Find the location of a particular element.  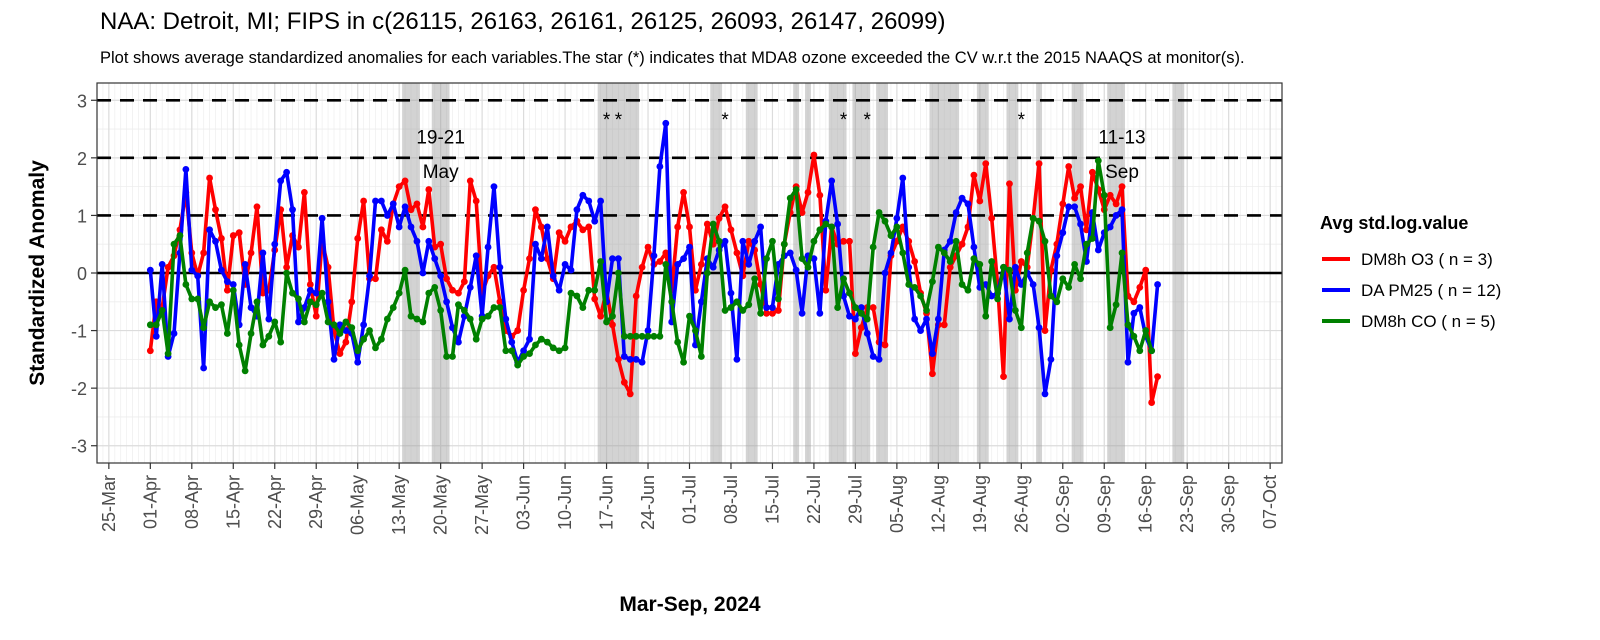

legend-label: DA PM25 ( n = 12) is located at coordinates (1431, 290).